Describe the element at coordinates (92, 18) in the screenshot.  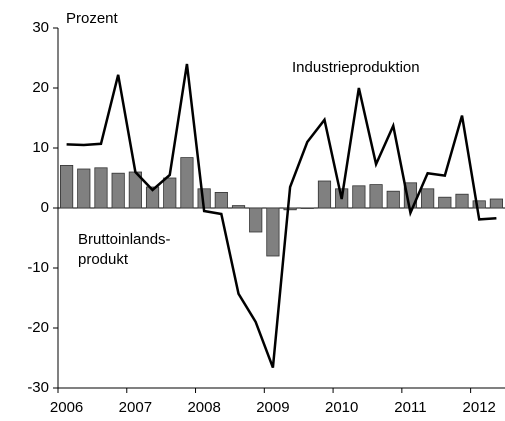
I see `y-axis-label: Prozent` at that location.